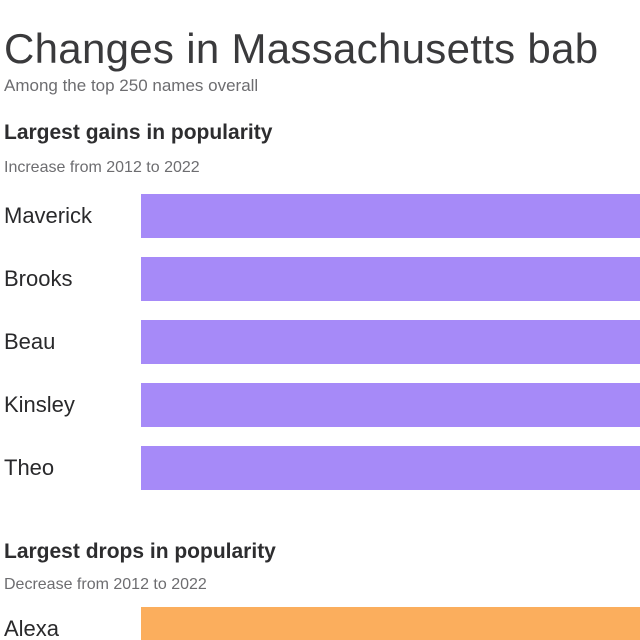 This screenshot has width=640, height=640. What do you see at coordinates (390, 623) in the screenshot?
I see `drop-bar` at bounding box center [390, 623].